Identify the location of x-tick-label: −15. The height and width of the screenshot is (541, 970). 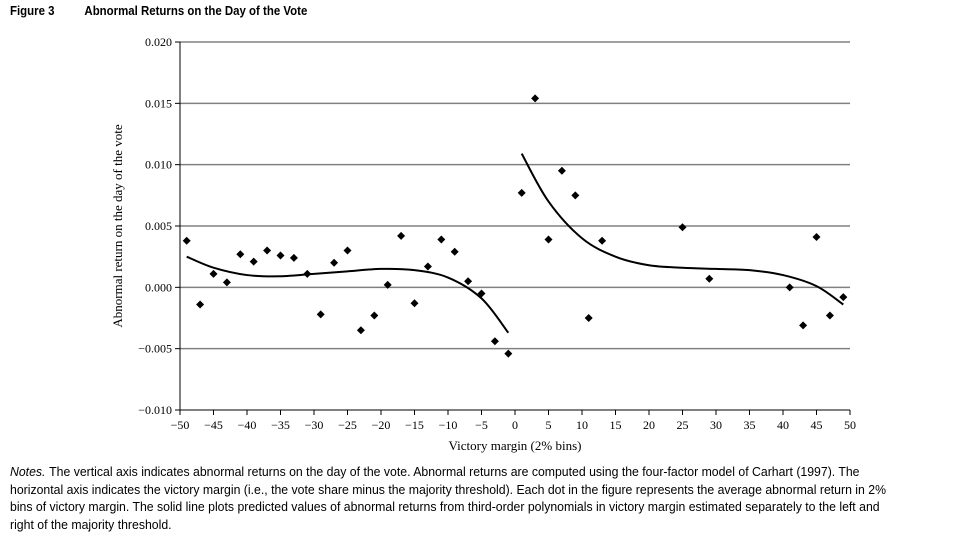
(414, 425).